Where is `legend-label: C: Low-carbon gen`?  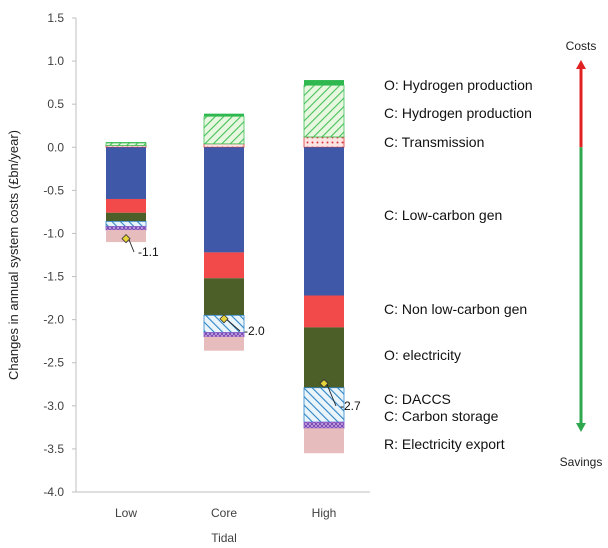 legend-label: C: Low-carbon gen is located at coordinates (443, 215).